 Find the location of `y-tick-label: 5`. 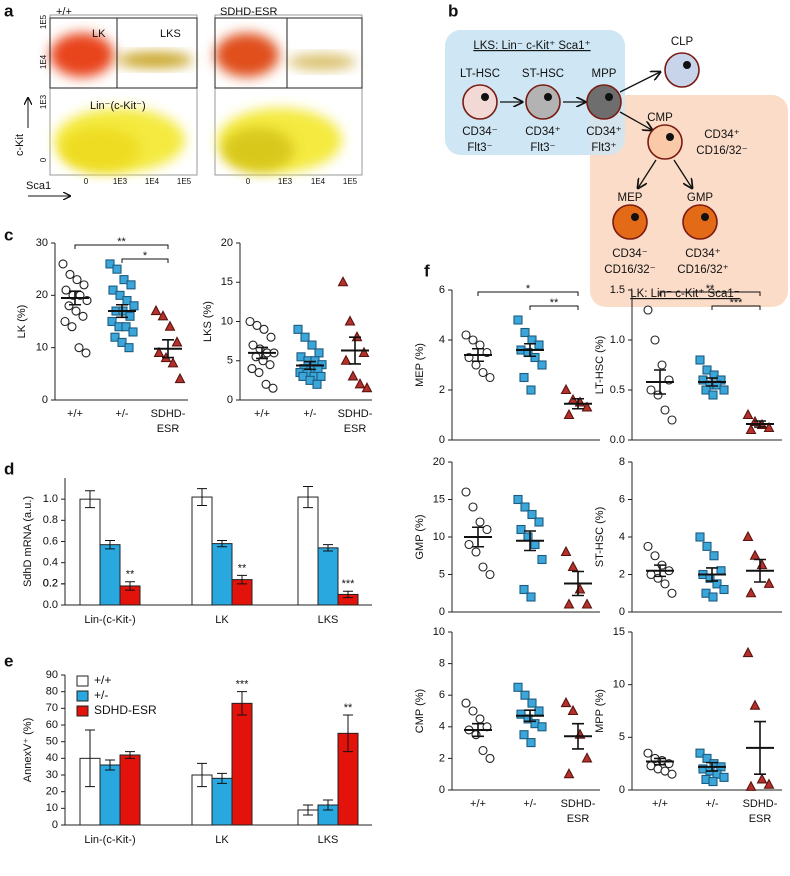

y-tick-label: 5 is located at coordinates (230, 361).